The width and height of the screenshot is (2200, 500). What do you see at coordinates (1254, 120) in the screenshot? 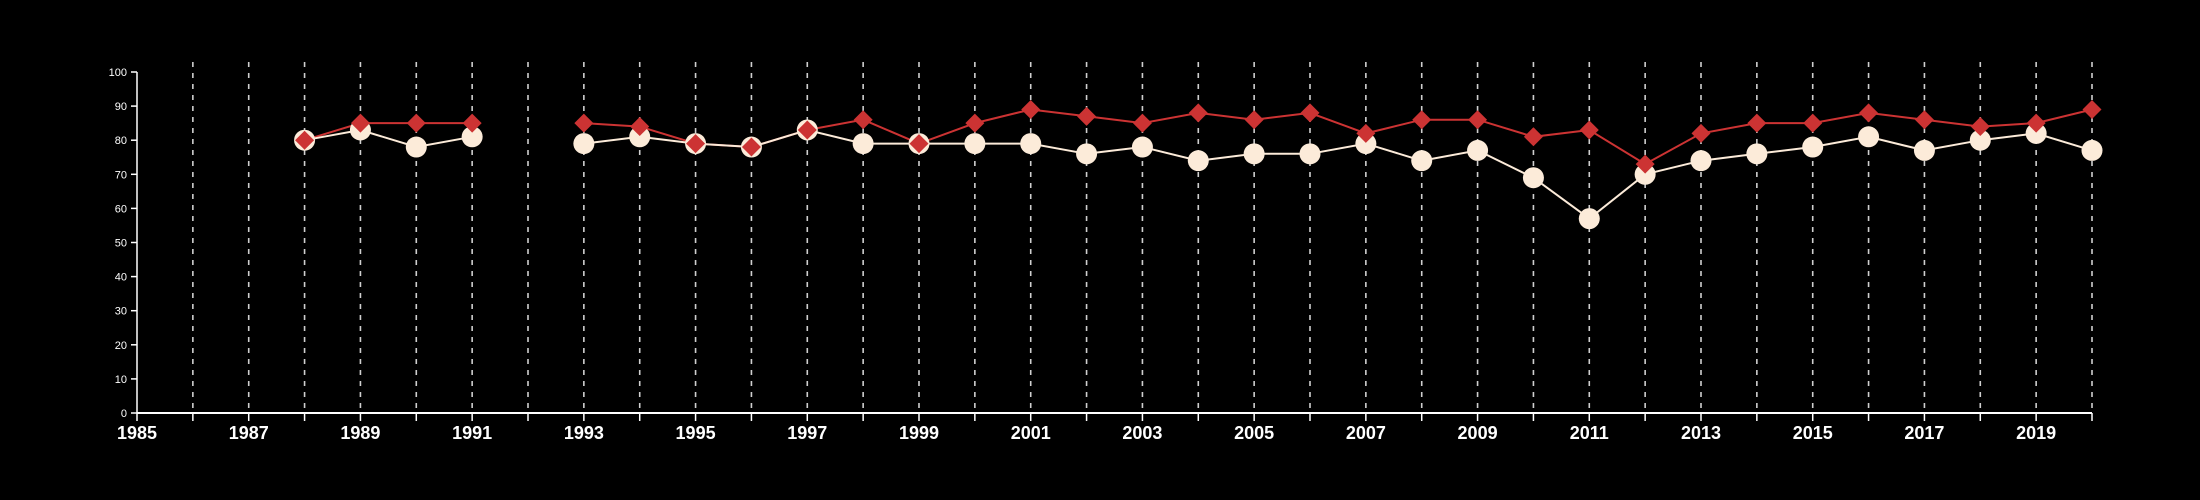
I see `diamond-point-2005` at bounding box center [1254, 120].